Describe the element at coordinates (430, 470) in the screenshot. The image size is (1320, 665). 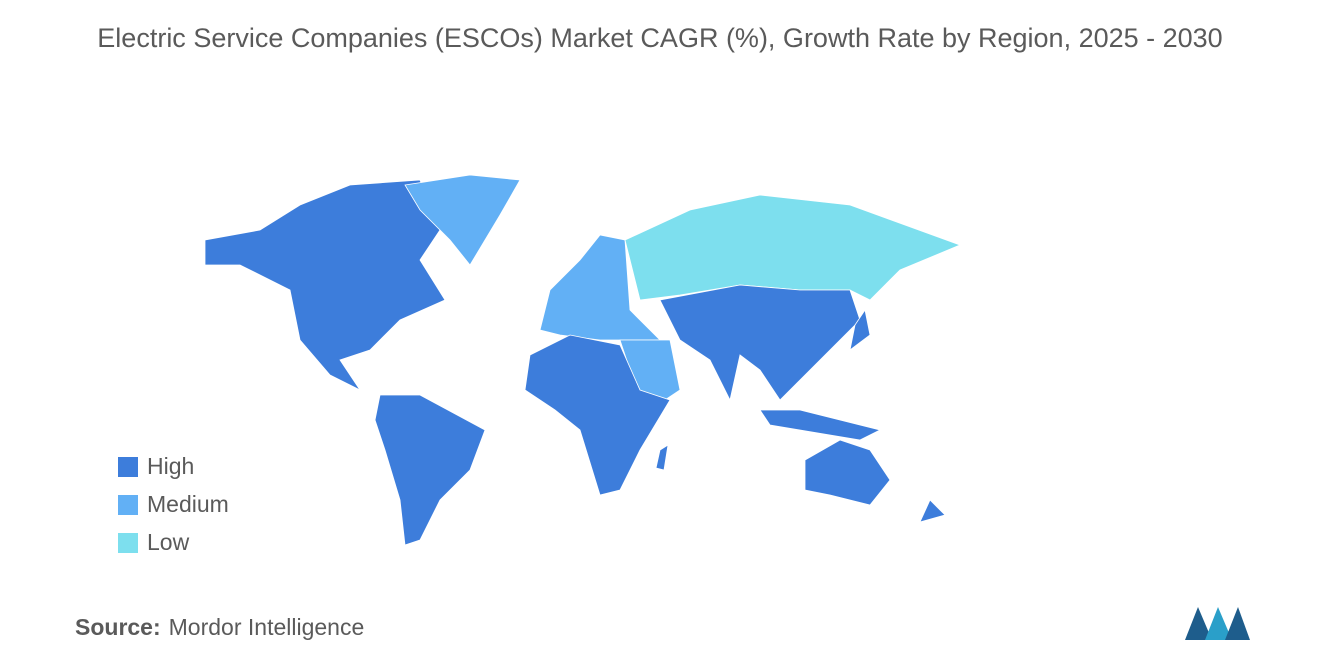
I see `south-america` at that location.